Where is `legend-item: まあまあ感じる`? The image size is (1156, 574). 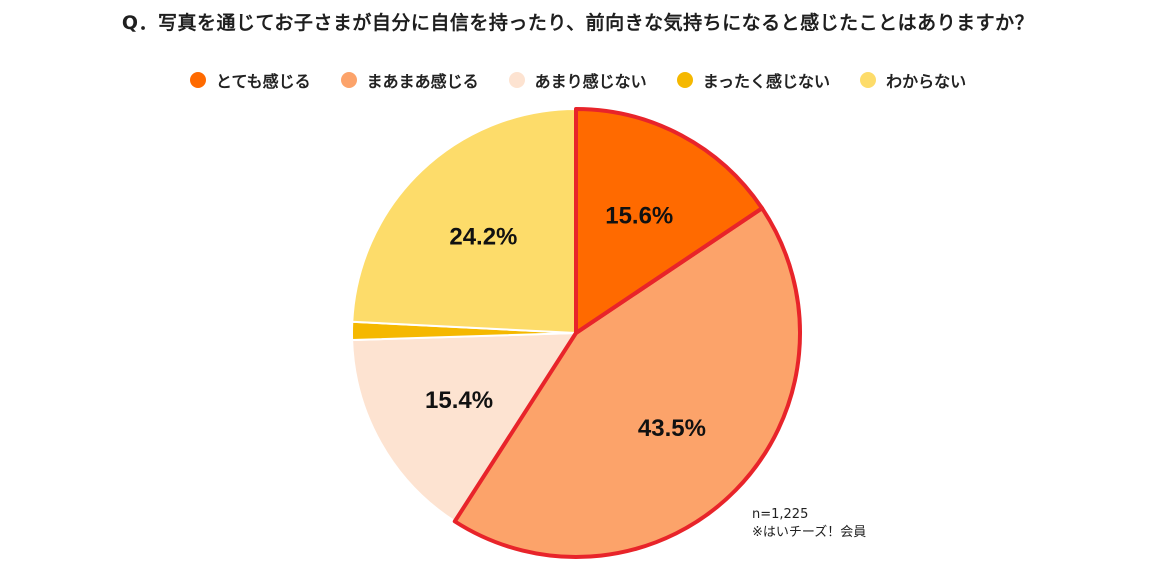 legend-item: まあまあ感じる is located at coordinates (409, 80).